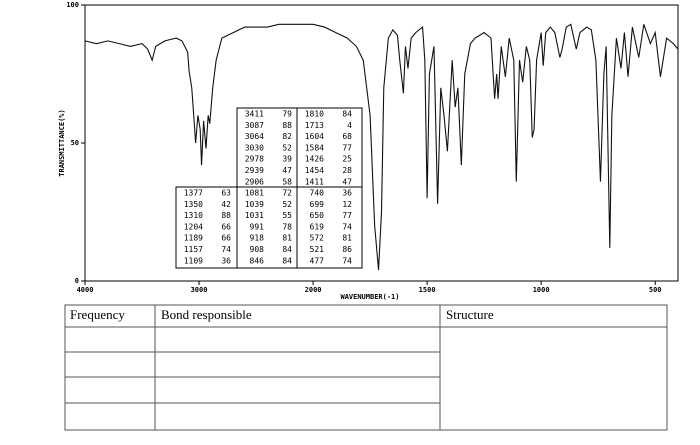 Image resolution: width=700 pixels, height=445 pixels. Describe the element at coordinates (349, 125) in the screenshot. I see `peak-transmittance: 4` at that location.